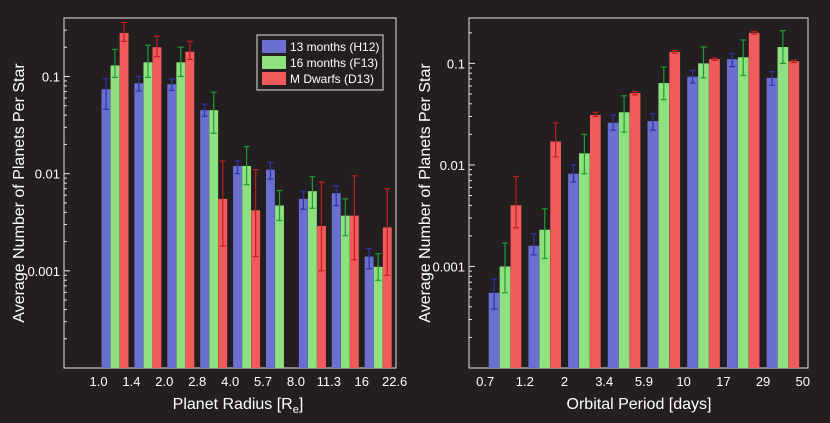 The height and width of the screenshot is (423, 830). What do you see at coordinates (334, 47) in the screenshot?
I see `legend-label-h12: 13 months (H12)` at bounding box center [334, 47].